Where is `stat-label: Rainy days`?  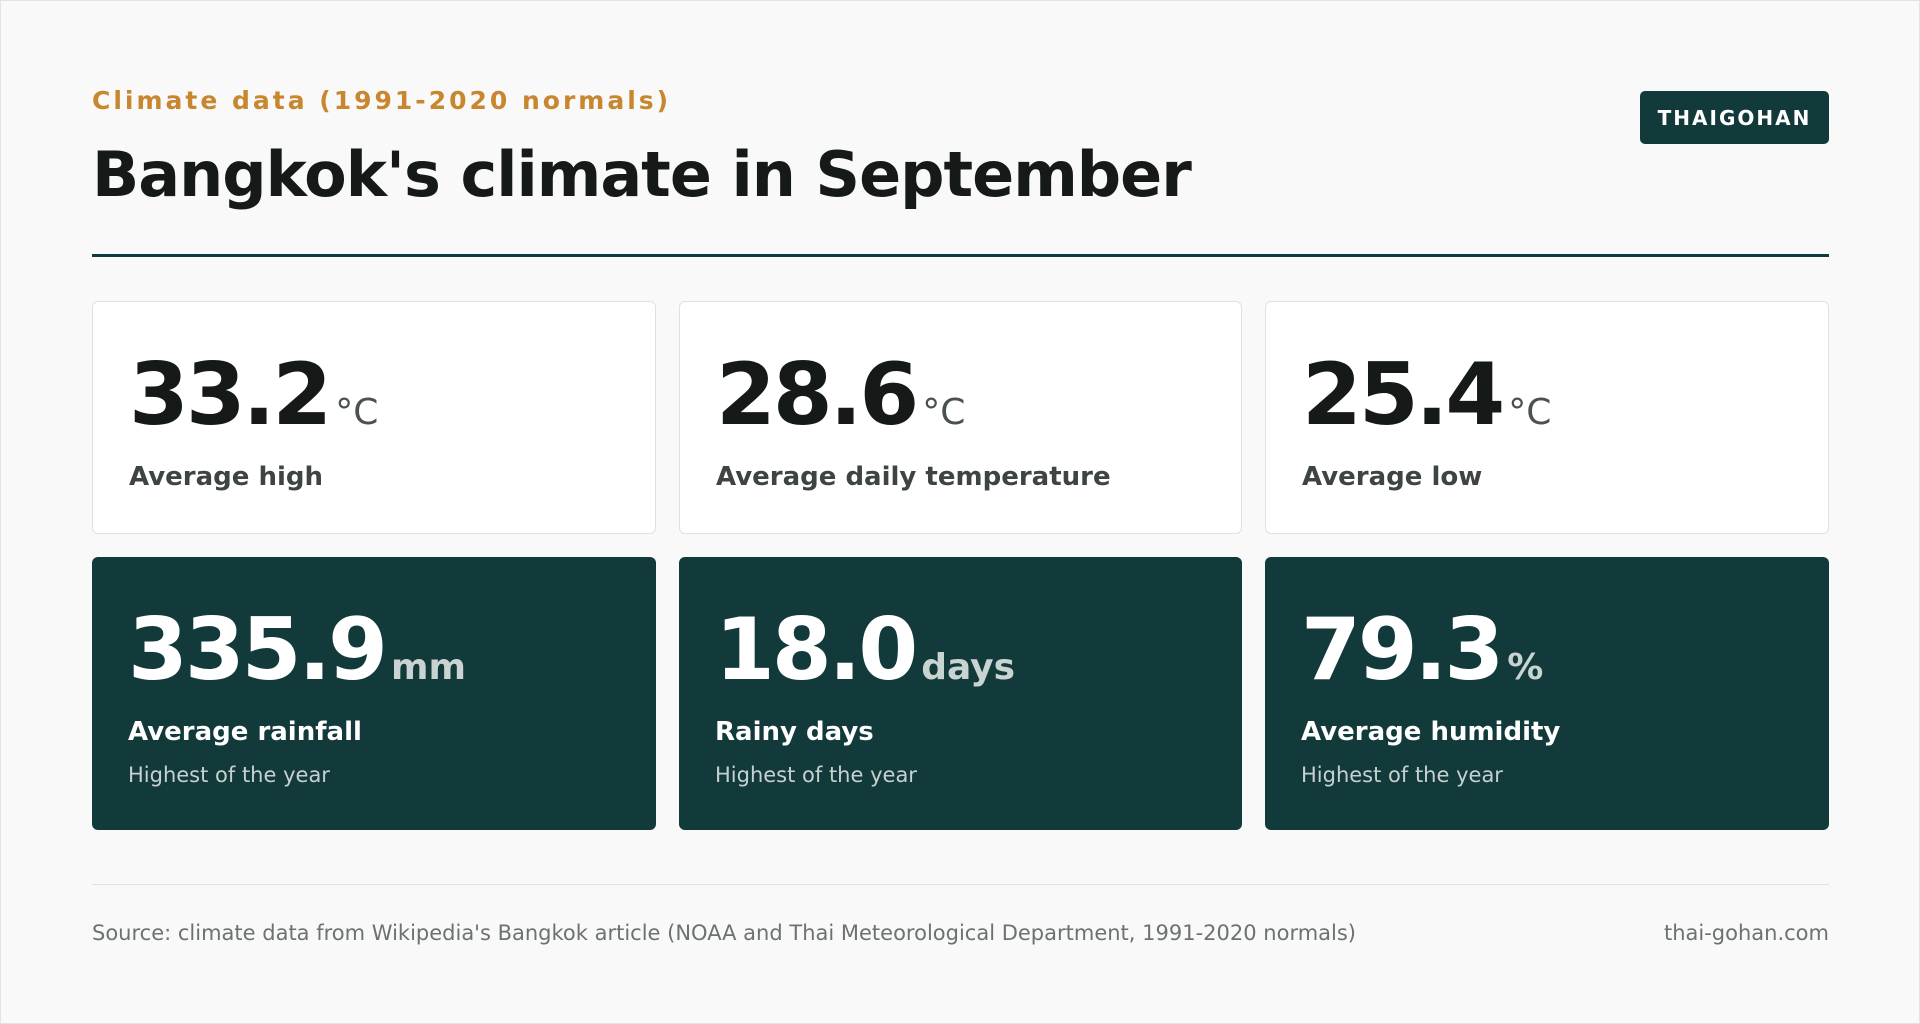 stat-label: Rainy days is located at coordinates (794, 732).